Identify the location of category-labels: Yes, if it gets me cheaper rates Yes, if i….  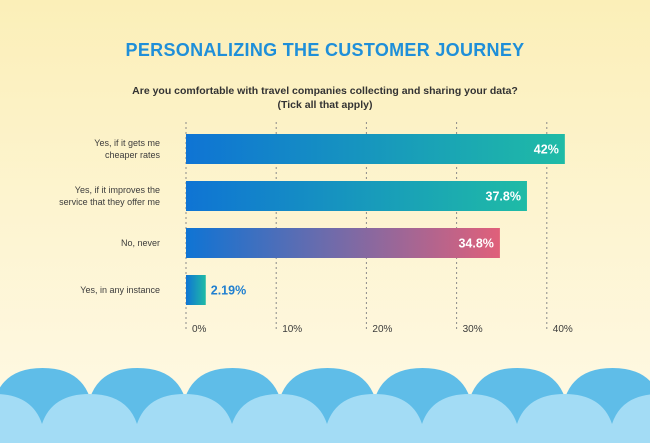
(109, 216).